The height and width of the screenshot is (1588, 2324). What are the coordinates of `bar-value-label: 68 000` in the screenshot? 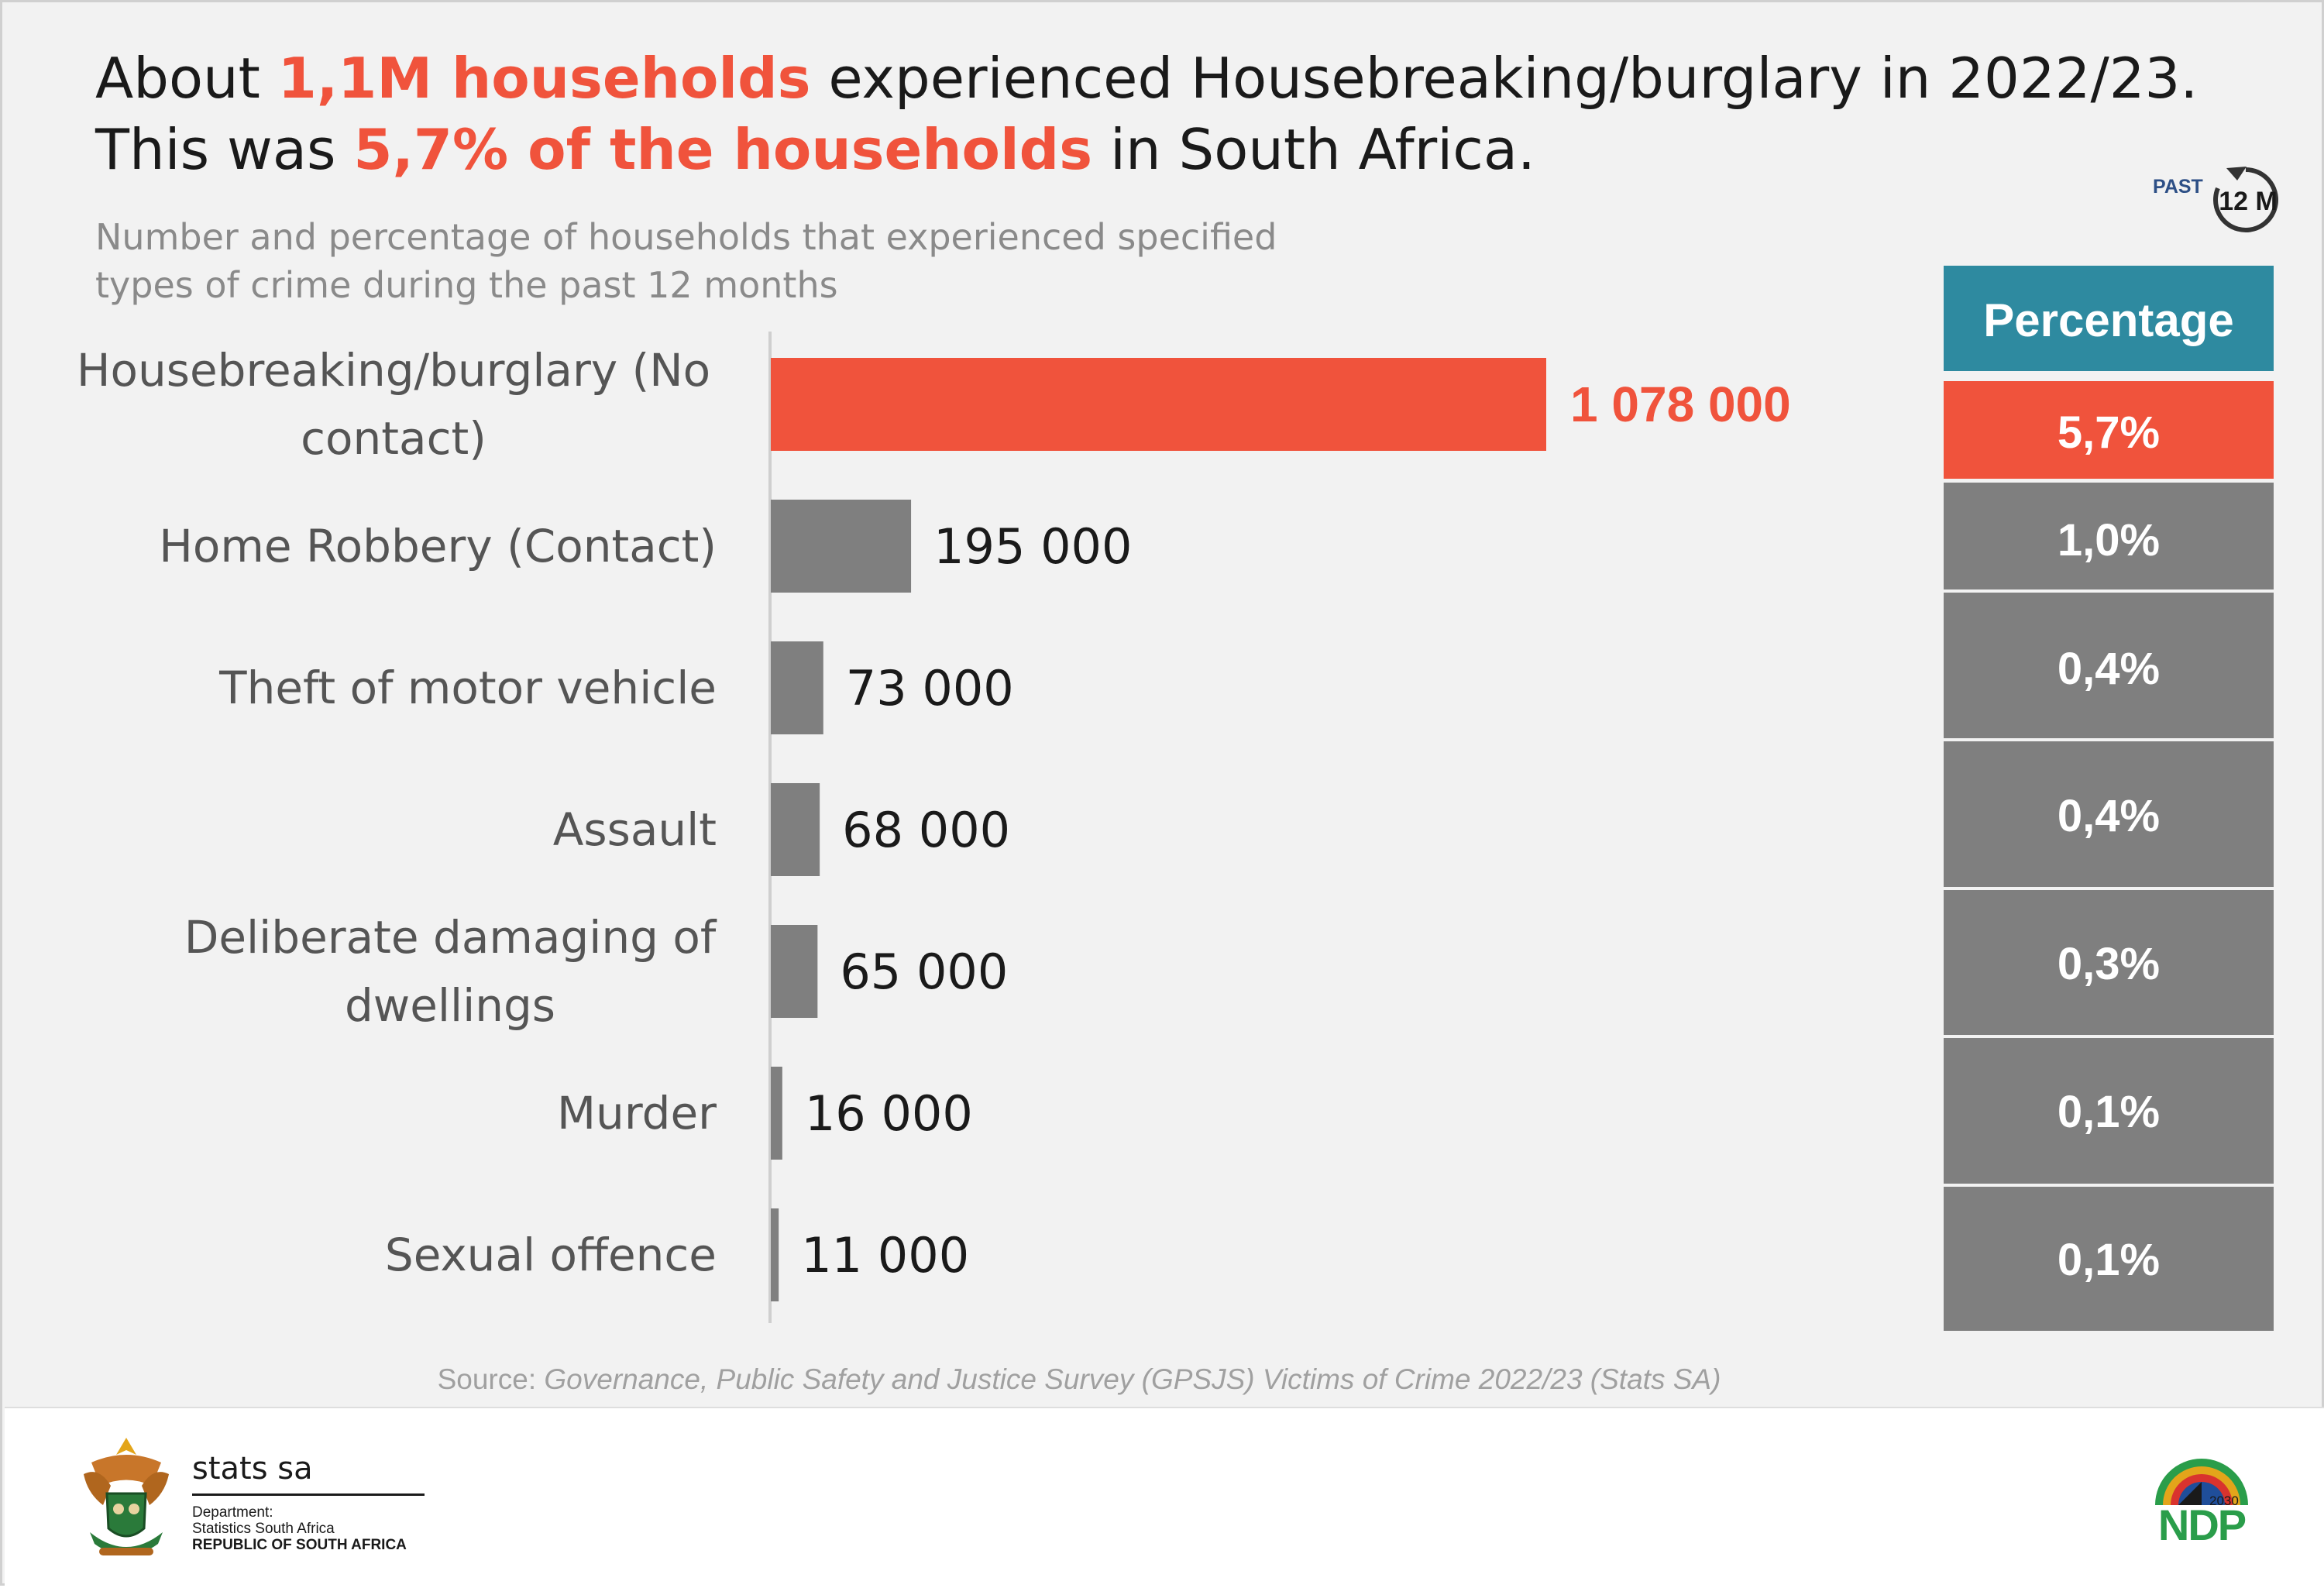 It's located at (926, 830).